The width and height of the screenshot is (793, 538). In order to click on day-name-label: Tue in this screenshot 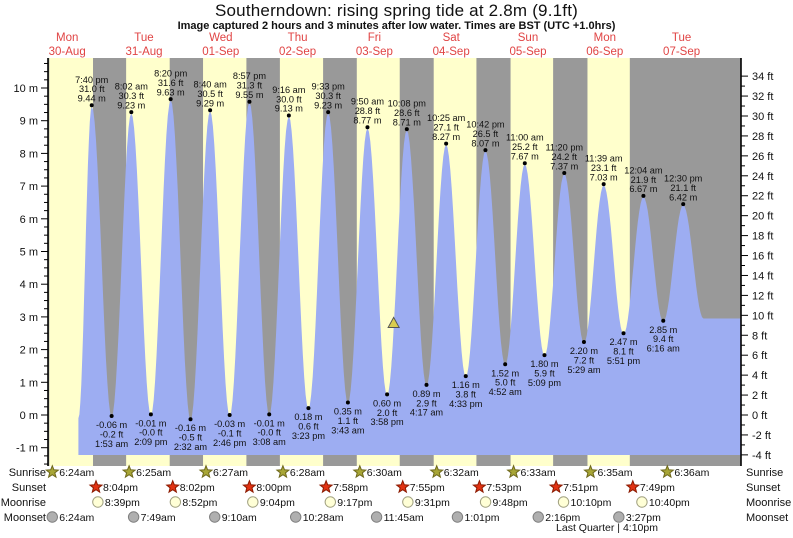, I will do `click(681, 38)`.